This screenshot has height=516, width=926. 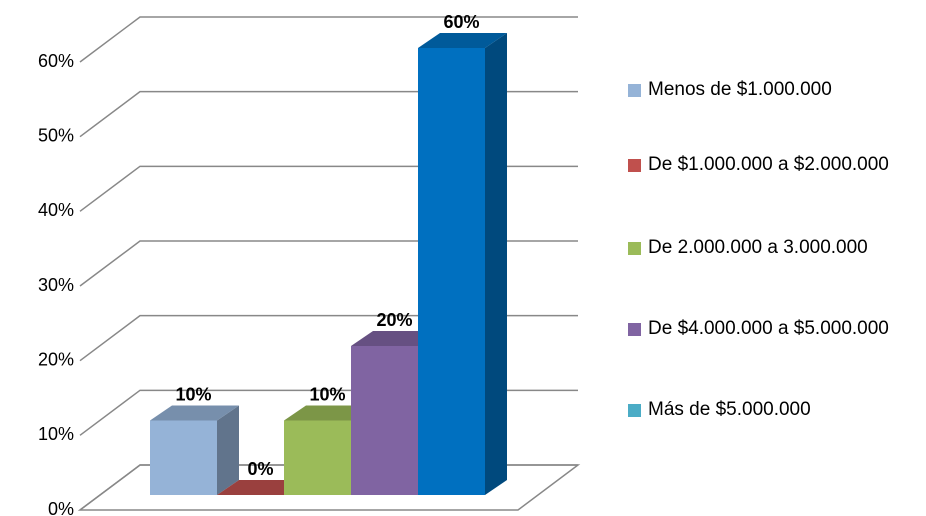 I want to click on legend-label: De 2.000.000 a 3.000.000, so click(x=758, y=247).